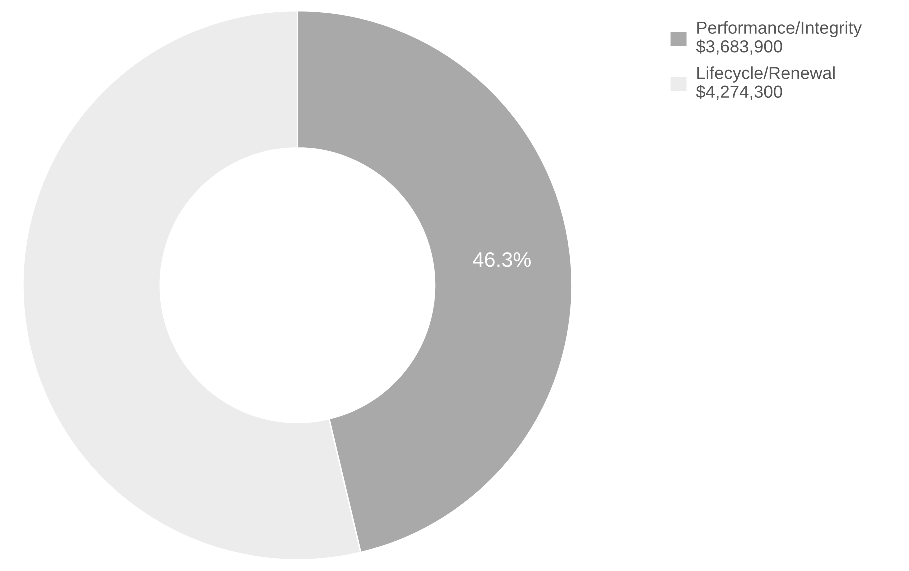  I want to click on data-label: 46.3%, so click(502, 260).